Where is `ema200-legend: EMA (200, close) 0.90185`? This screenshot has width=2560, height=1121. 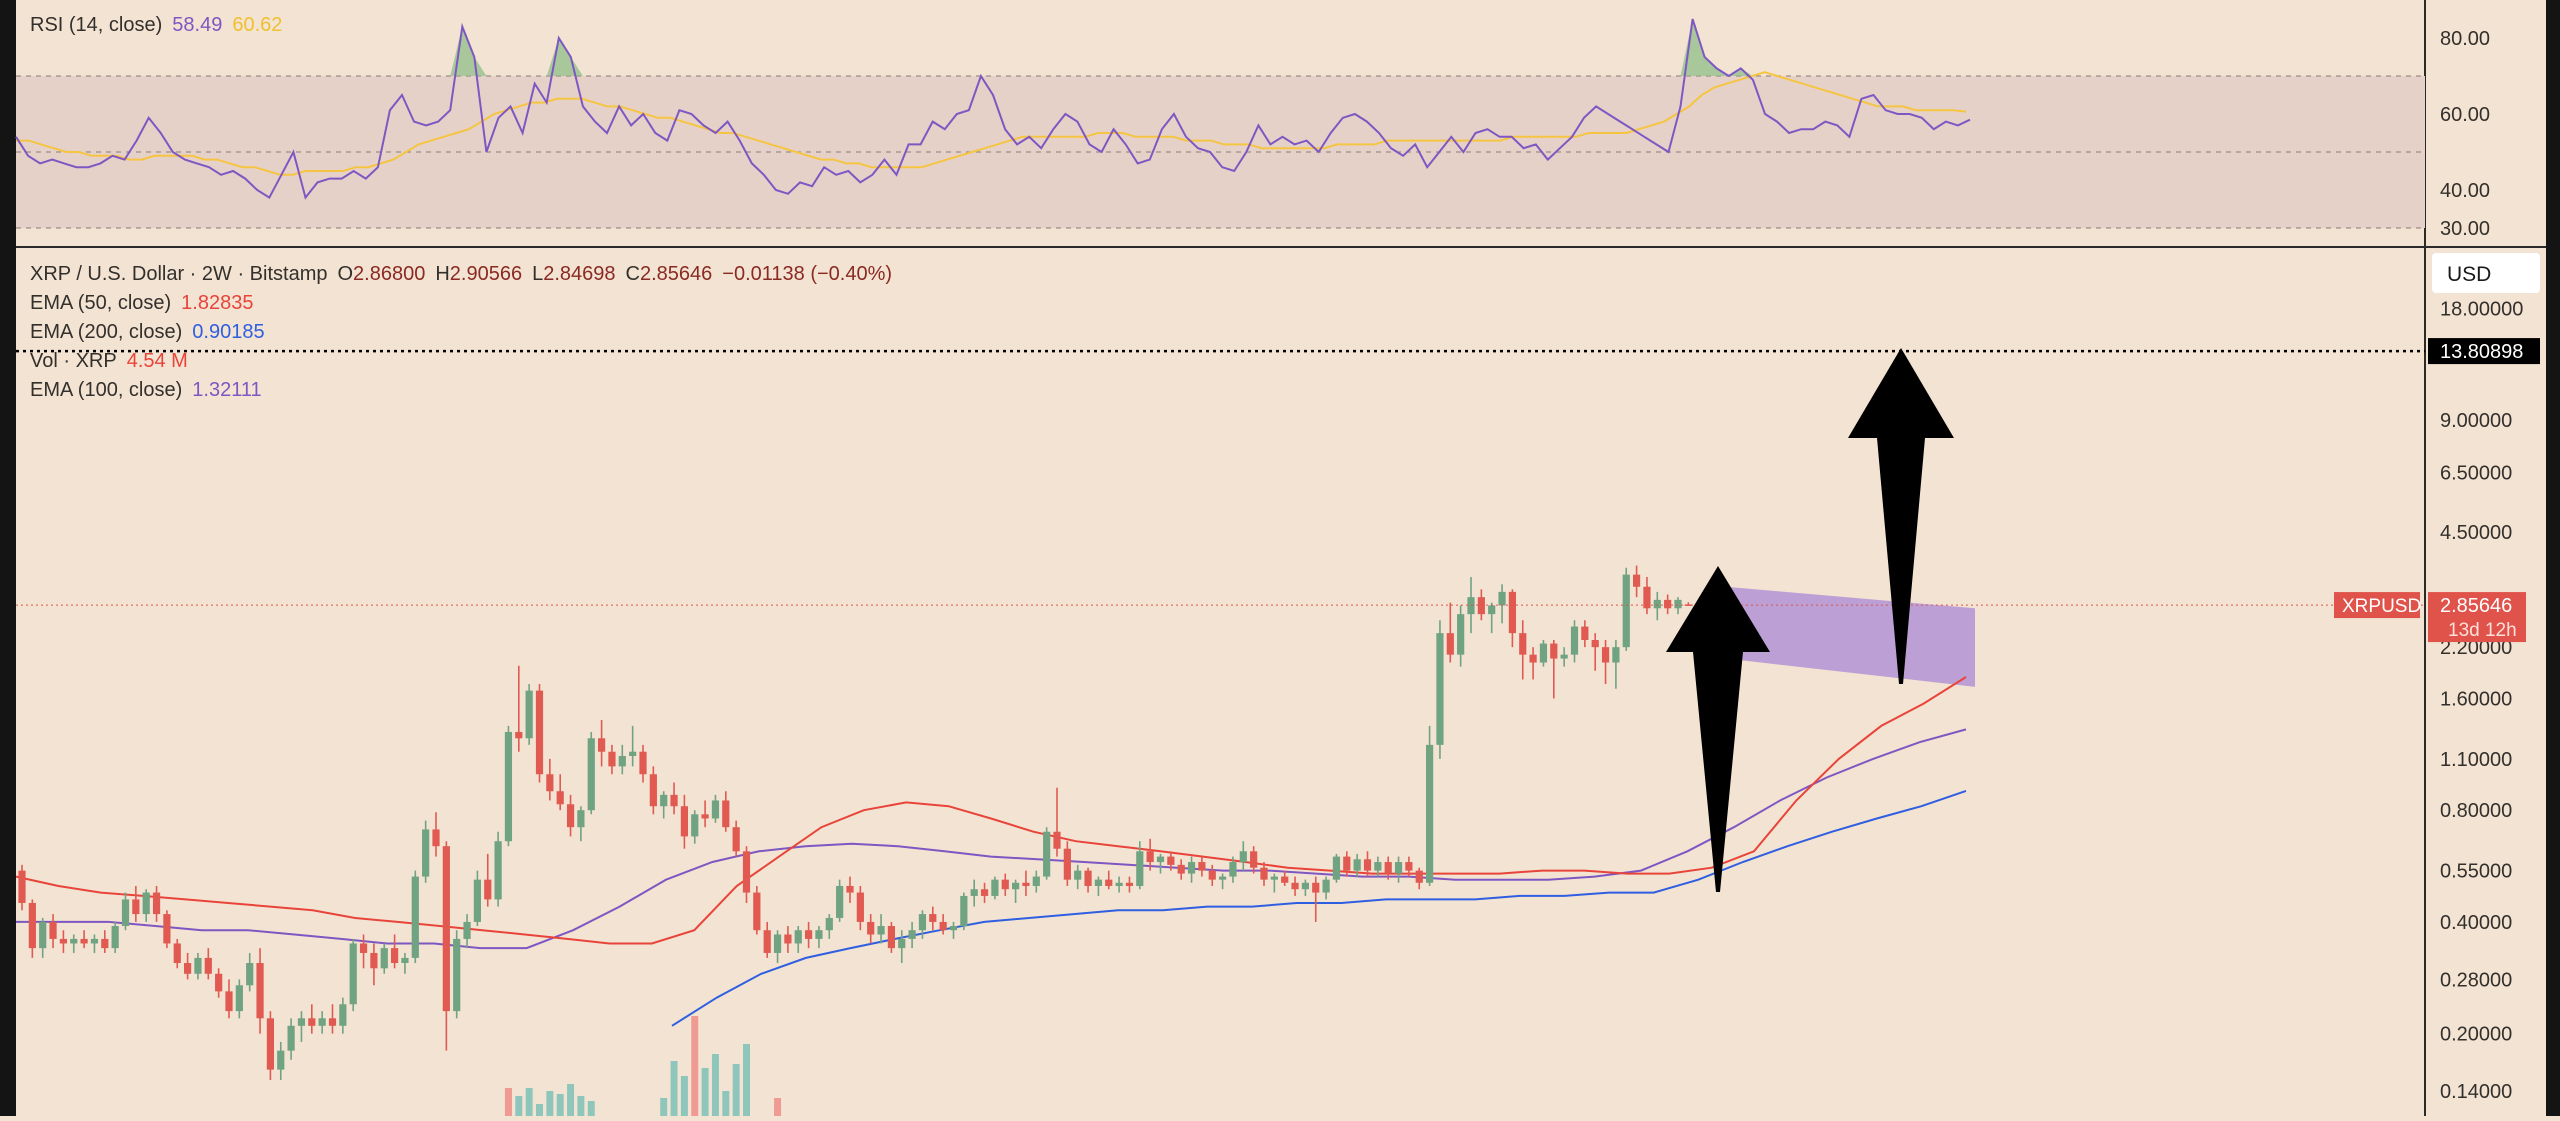
ema200-legend: EMA (200, close) 0.90185 is located at coordinates (152, 332).